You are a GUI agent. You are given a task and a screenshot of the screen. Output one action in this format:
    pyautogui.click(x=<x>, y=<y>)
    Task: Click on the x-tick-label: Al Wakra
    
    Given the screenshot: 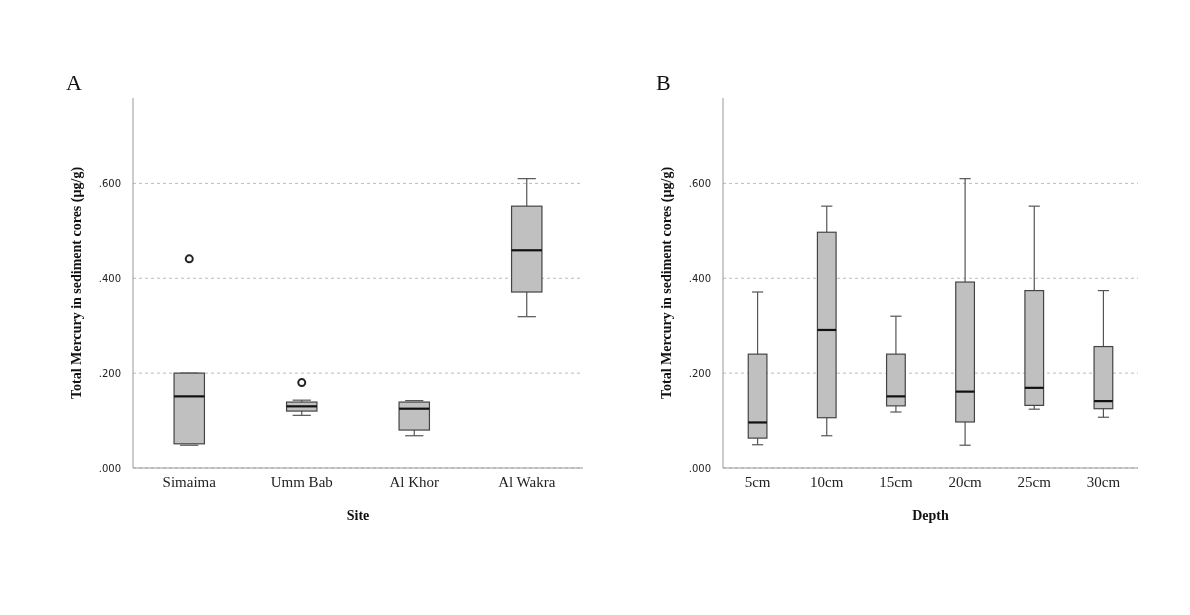 What is the action you would take?
    pyautogui.click(x=527, y=481)
    